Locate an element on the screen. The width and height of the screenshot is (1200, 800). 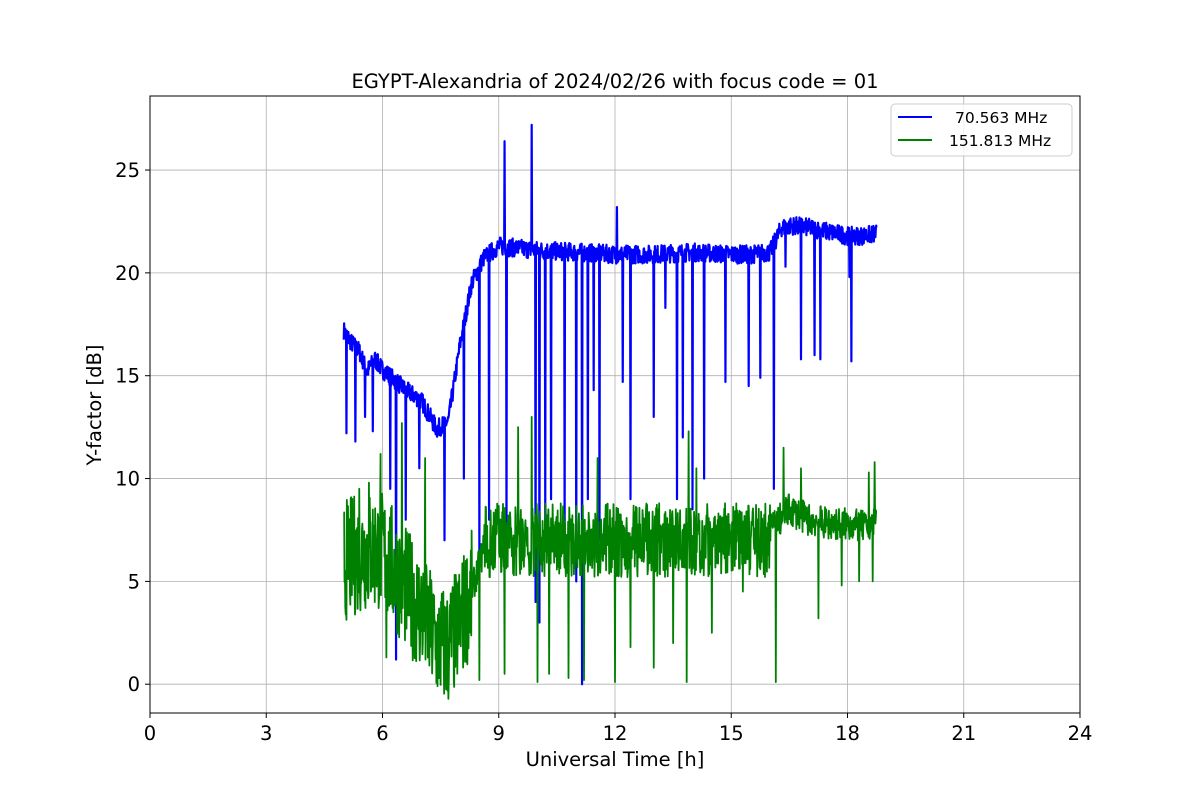
legend: 70.563 MHz 151.813 MHz is located at coordinates (981, 130).